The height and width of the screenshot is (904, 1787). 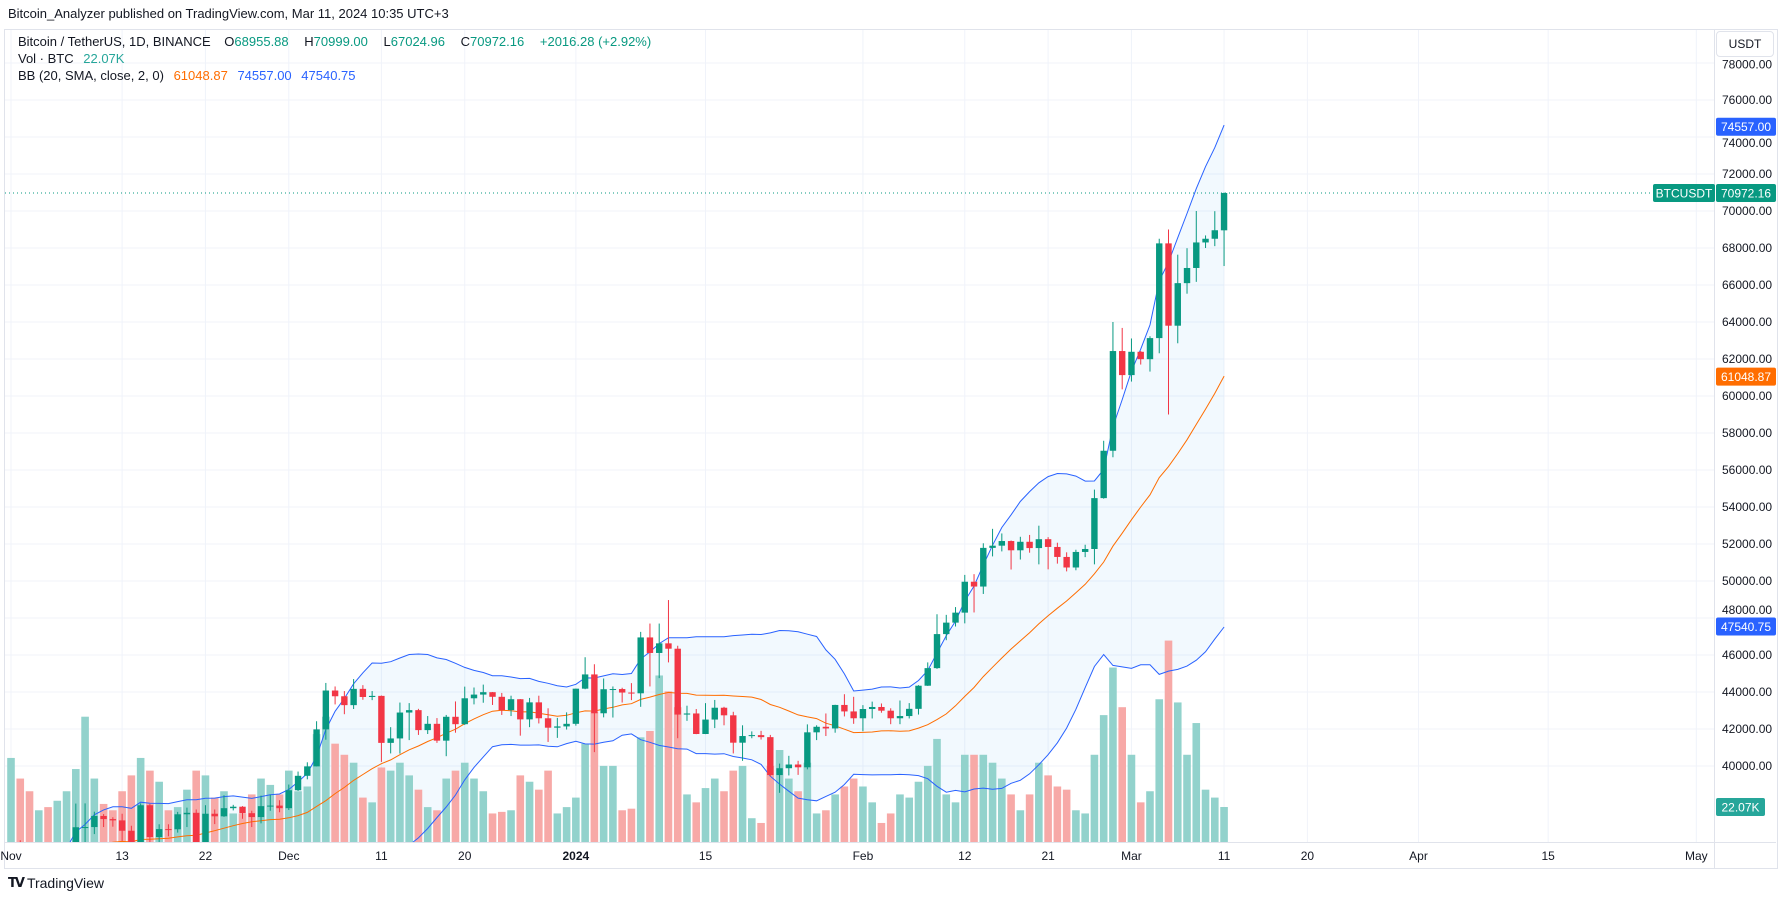 I want to click on price-axis-label: 76000.00, so click(x=1747, y=100).